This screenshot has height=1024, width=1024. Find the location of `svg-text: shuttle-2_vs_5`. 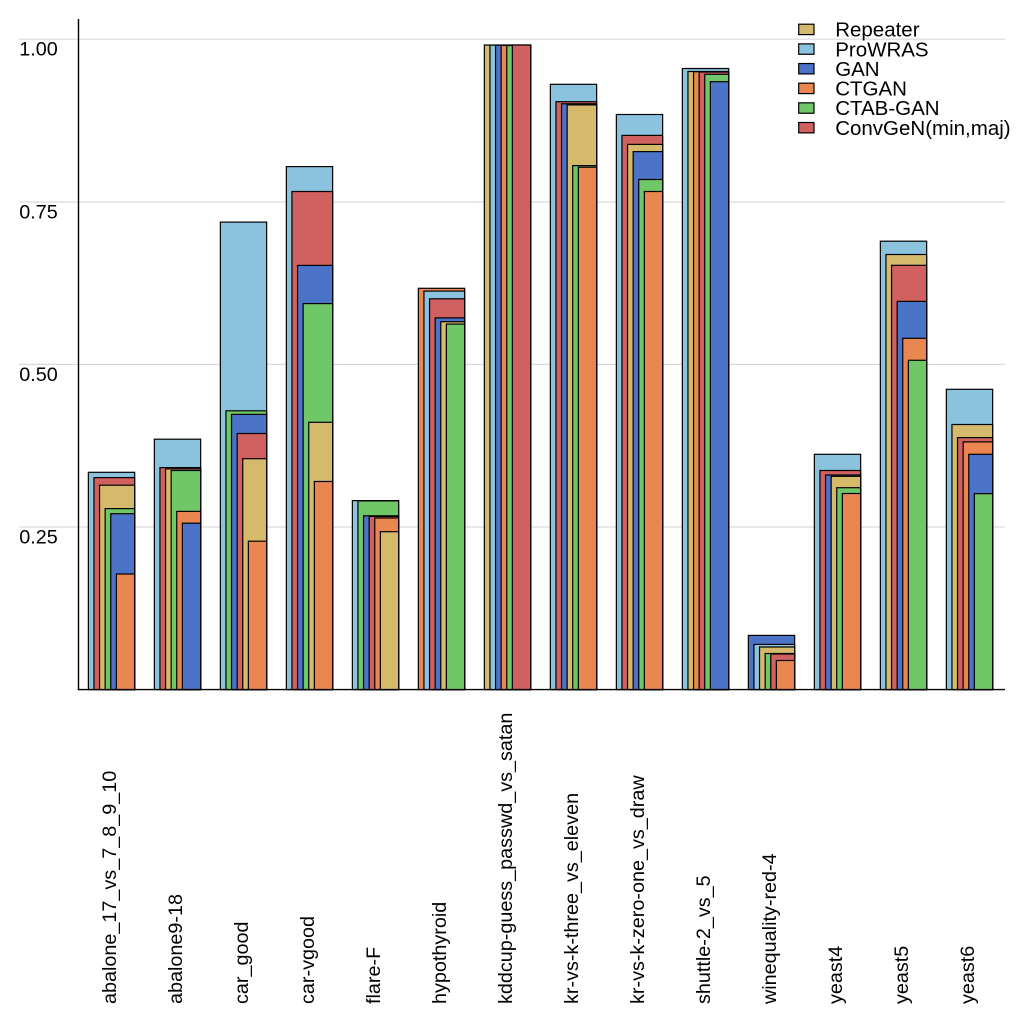

svg-text: shuttle-2_vs_5 is located at coordinates (704, 939).